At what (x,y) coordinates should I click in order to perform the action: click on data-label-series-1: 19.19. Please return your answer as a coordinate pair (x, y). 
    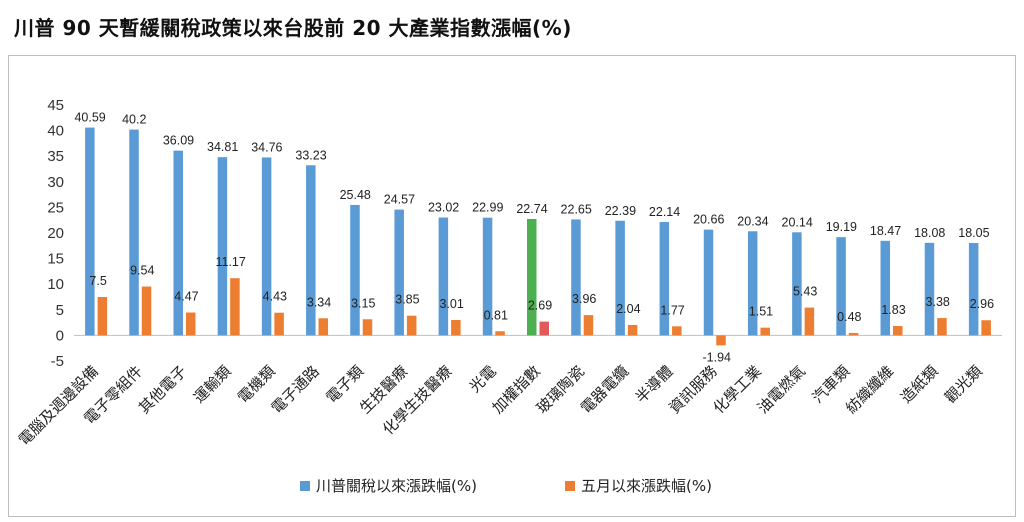
    Looking at the image, I should click on (841, 227).